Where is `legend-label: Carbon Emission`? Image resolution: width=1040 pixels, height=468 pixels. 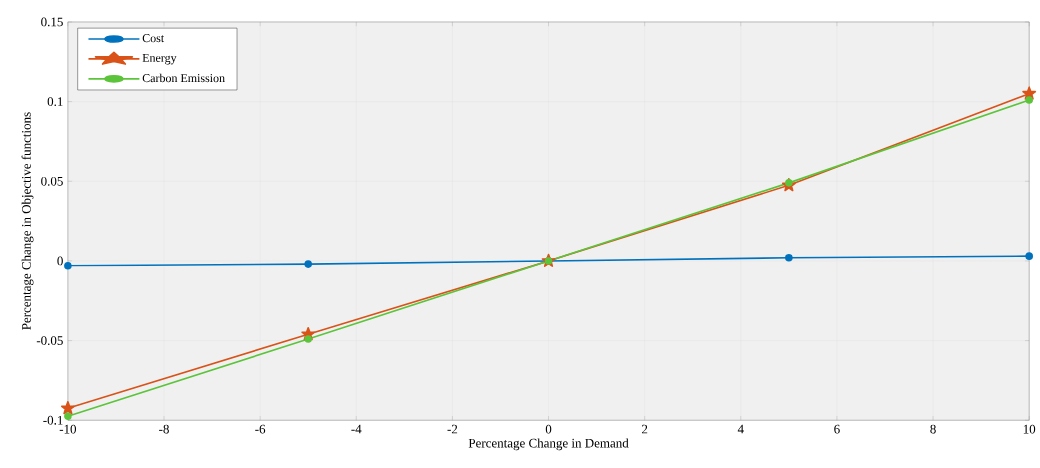 legend-label: Carbon Emission is located at coordinates (183, 78).